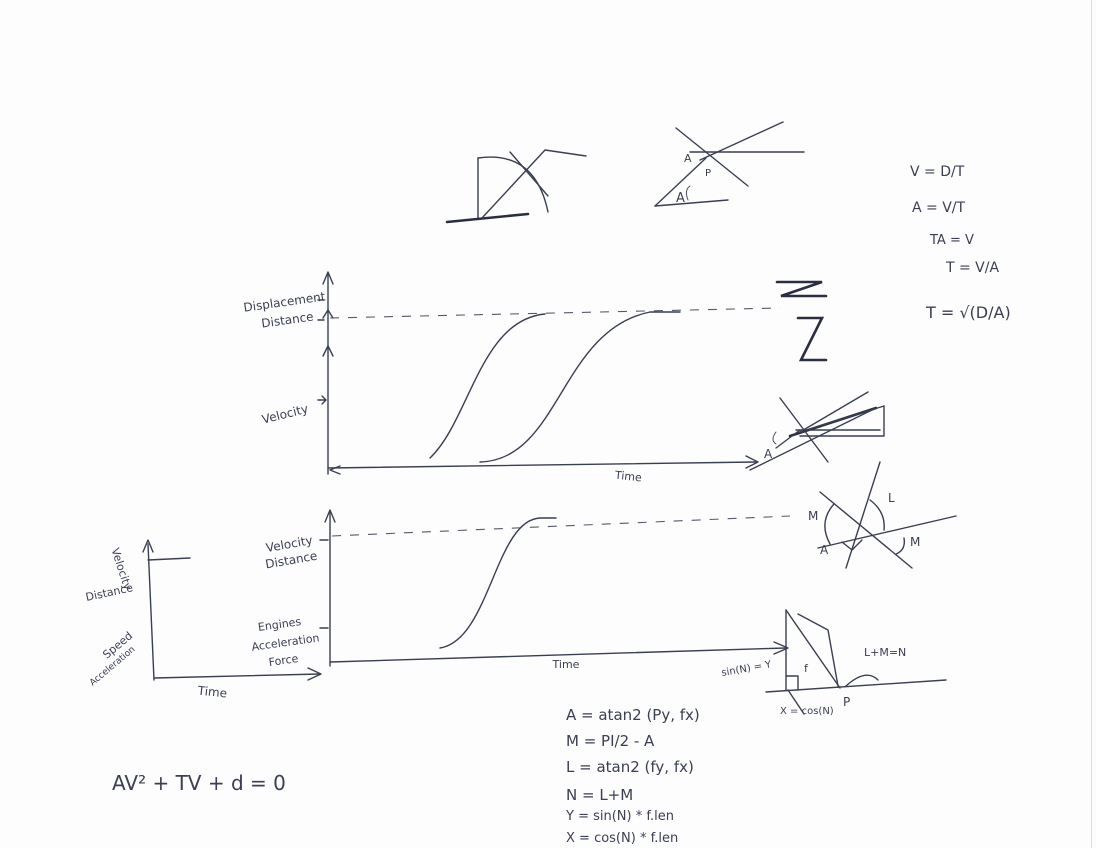 The image size is (1096, 848). Describe the element at coordinates (109, 592) in the screenshot. I see `graph3-ylabel-distance: Distance` at that location.